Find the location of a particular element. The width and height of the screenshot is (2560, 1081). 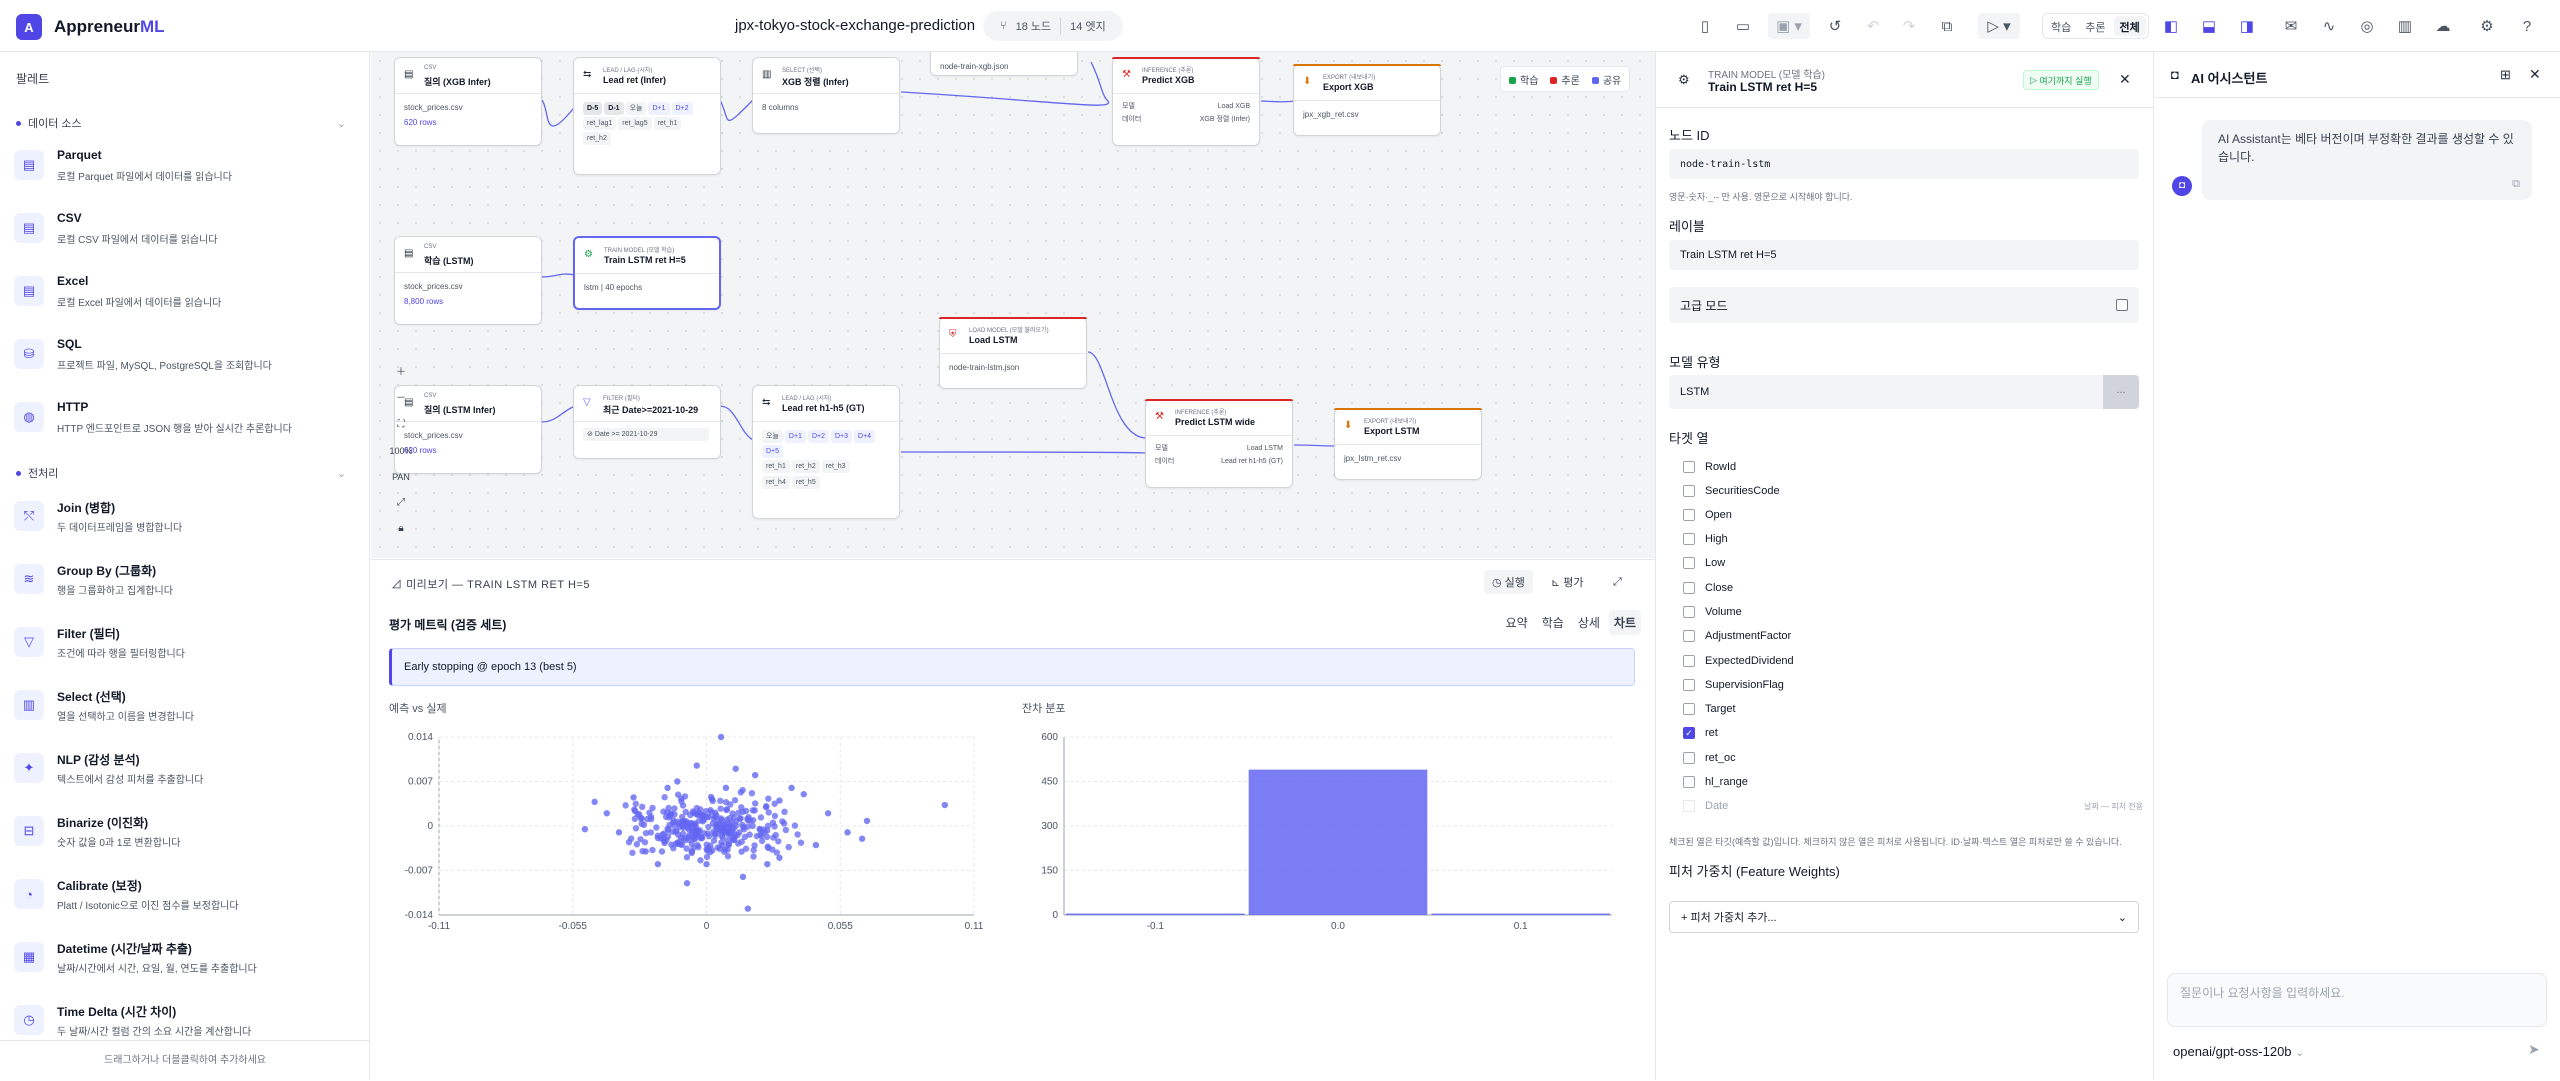

expand-icon: ⤢ is located at coordinates (401, 502).